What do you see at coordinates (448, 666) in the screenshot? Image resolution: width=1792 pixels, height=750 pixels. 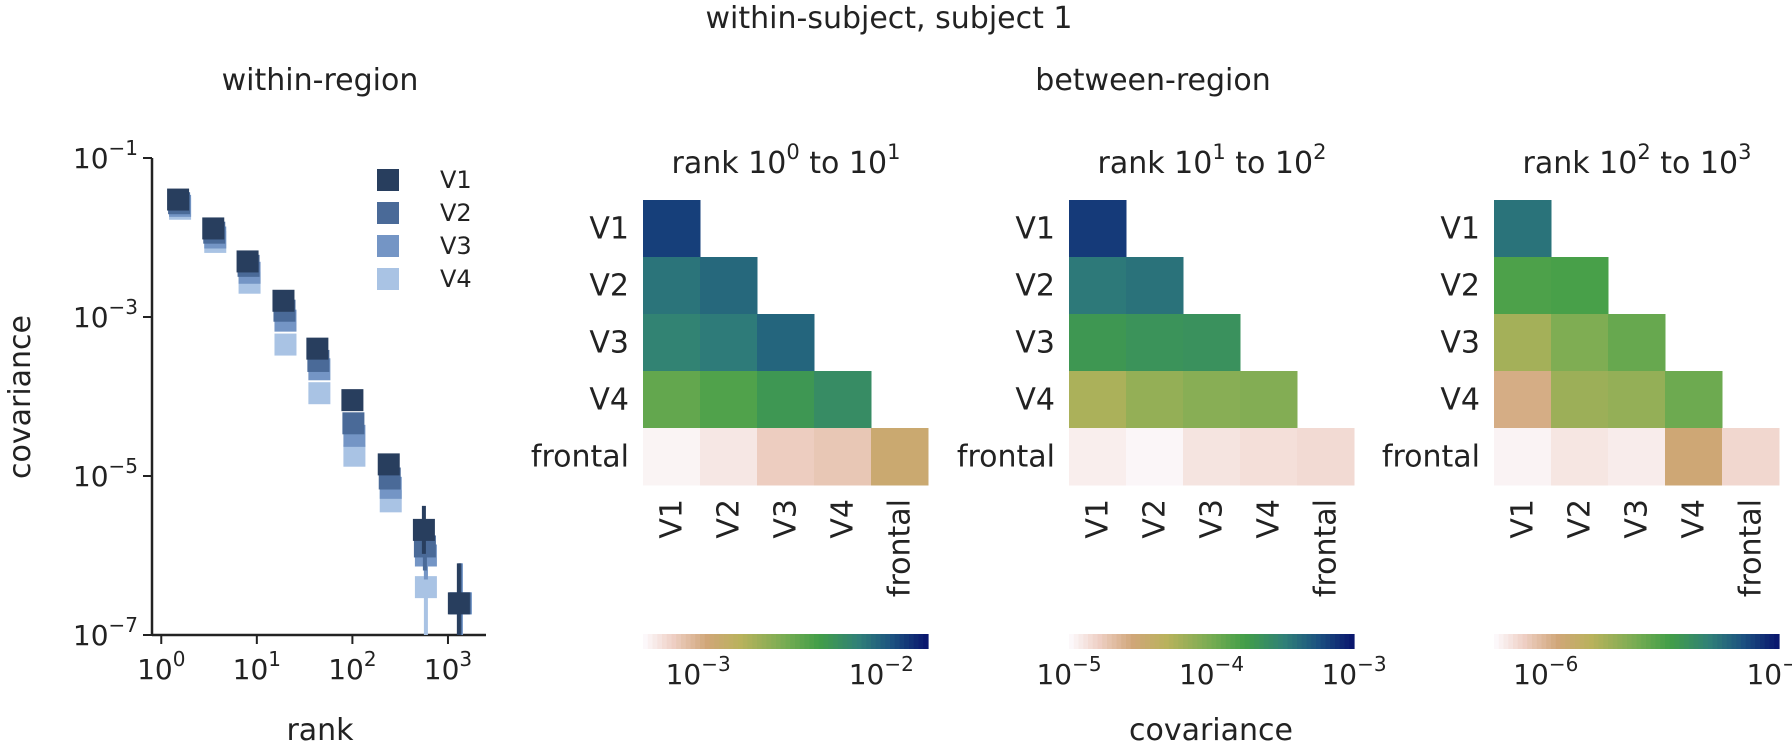 I see `x-tick-label: 103` at bounding box center [448, 666].